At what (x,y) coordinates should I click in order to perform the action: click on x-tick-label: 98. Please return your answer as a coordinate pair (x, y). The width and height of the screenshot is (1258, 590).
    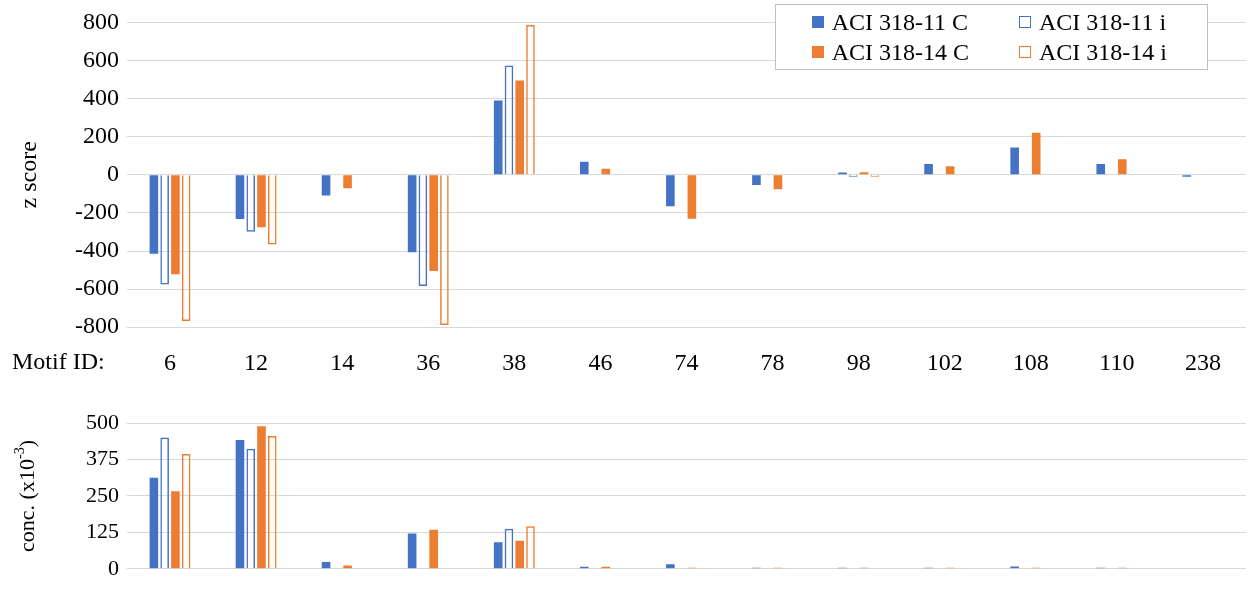
    Looking at the image, I should click on (858, 361).